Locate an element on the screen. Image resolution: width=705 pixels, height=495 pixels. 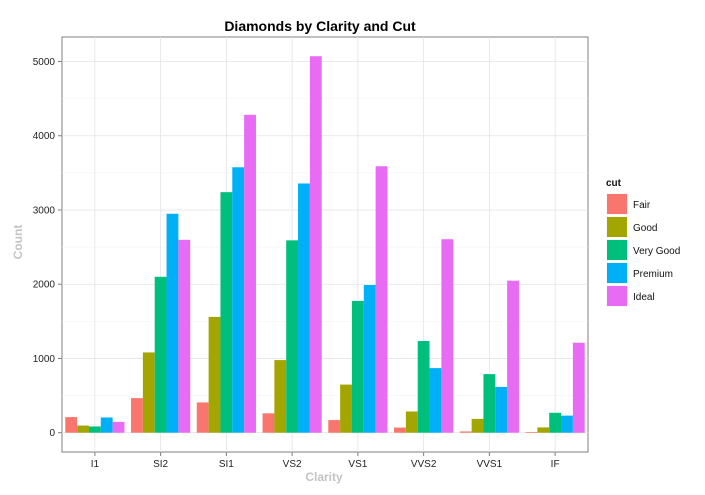
legend-label: Fair is located at coordinates (642, 205).